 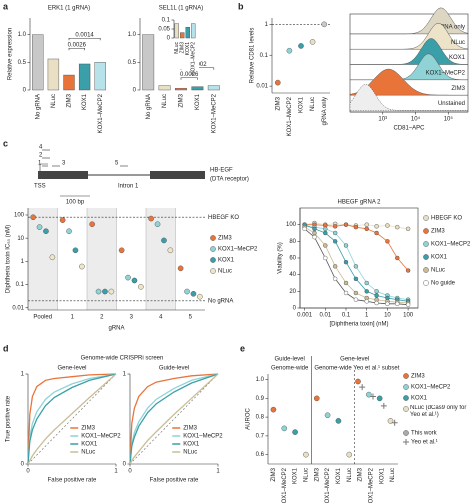 I want to click on x-tick-label: Pooled, so click(x=42, y=318).